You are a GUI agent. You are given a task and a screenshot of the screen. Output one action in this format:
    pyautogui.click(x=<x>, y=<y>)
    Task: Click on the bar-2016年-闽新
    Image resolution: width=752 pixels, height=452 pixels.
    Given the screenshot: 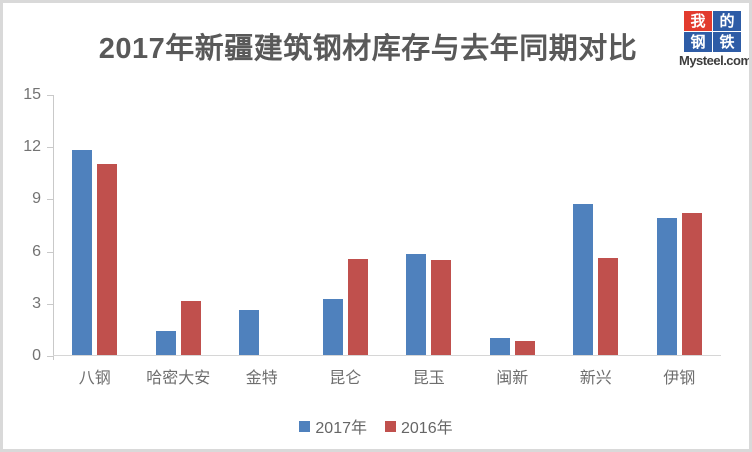 What is the action you would take?
    pyautogui.click(x=524, y=348)
    